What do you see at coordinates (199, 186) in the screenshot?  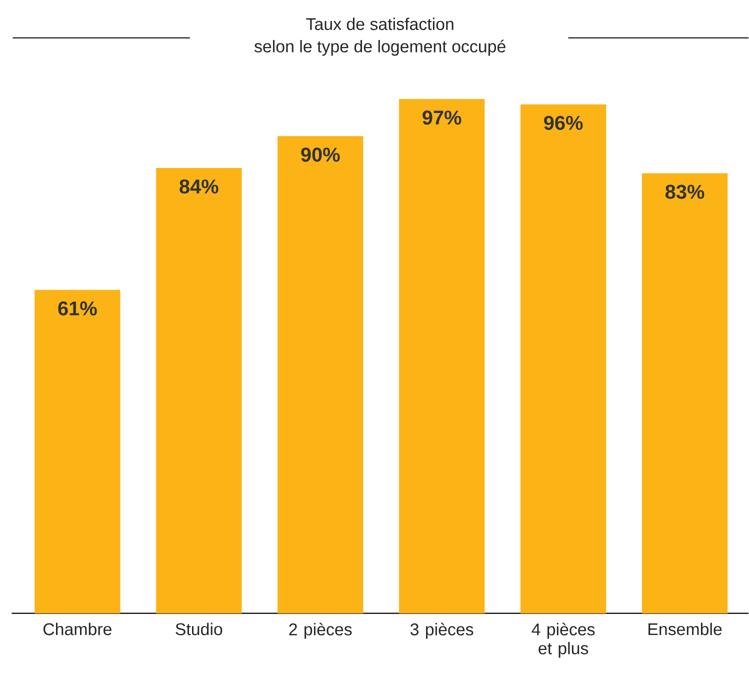 I see `data-label: 84%` at bounding box center [199, 186].